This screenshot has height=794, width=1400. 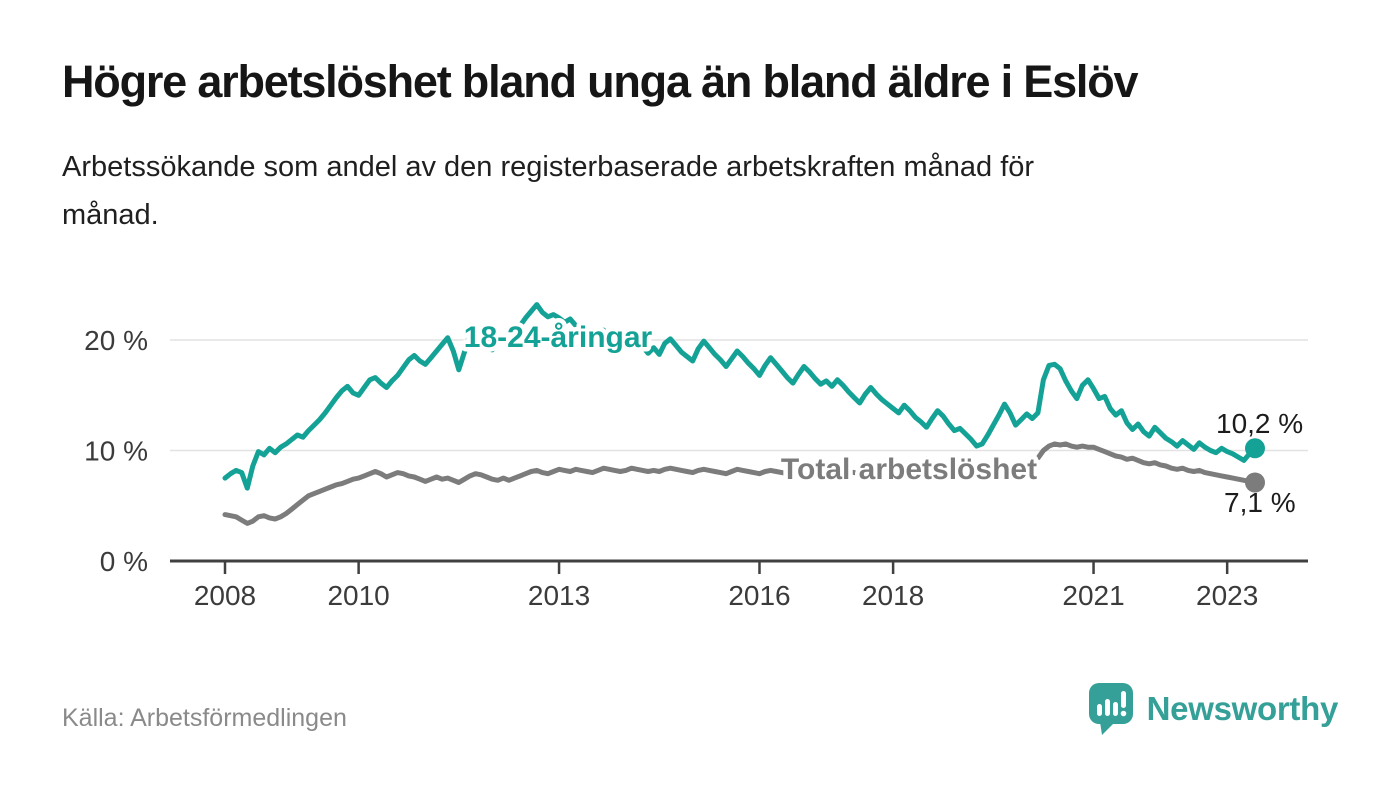 I want to click on x-axis-tick-label: 2016, so click(x=759, y=595).